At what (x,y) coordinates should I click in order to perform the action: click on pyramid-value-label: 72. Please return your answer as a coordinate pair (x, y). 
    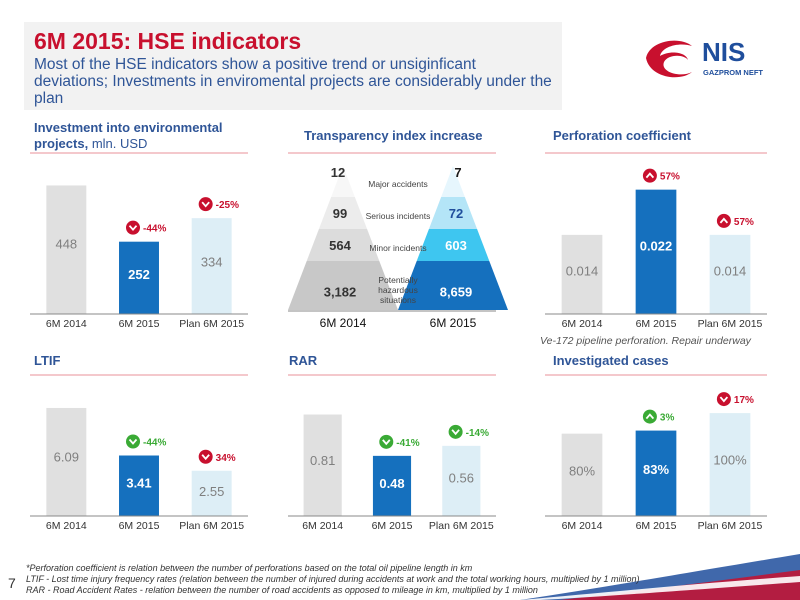
    Looking at the image, I should click on (456, 213).